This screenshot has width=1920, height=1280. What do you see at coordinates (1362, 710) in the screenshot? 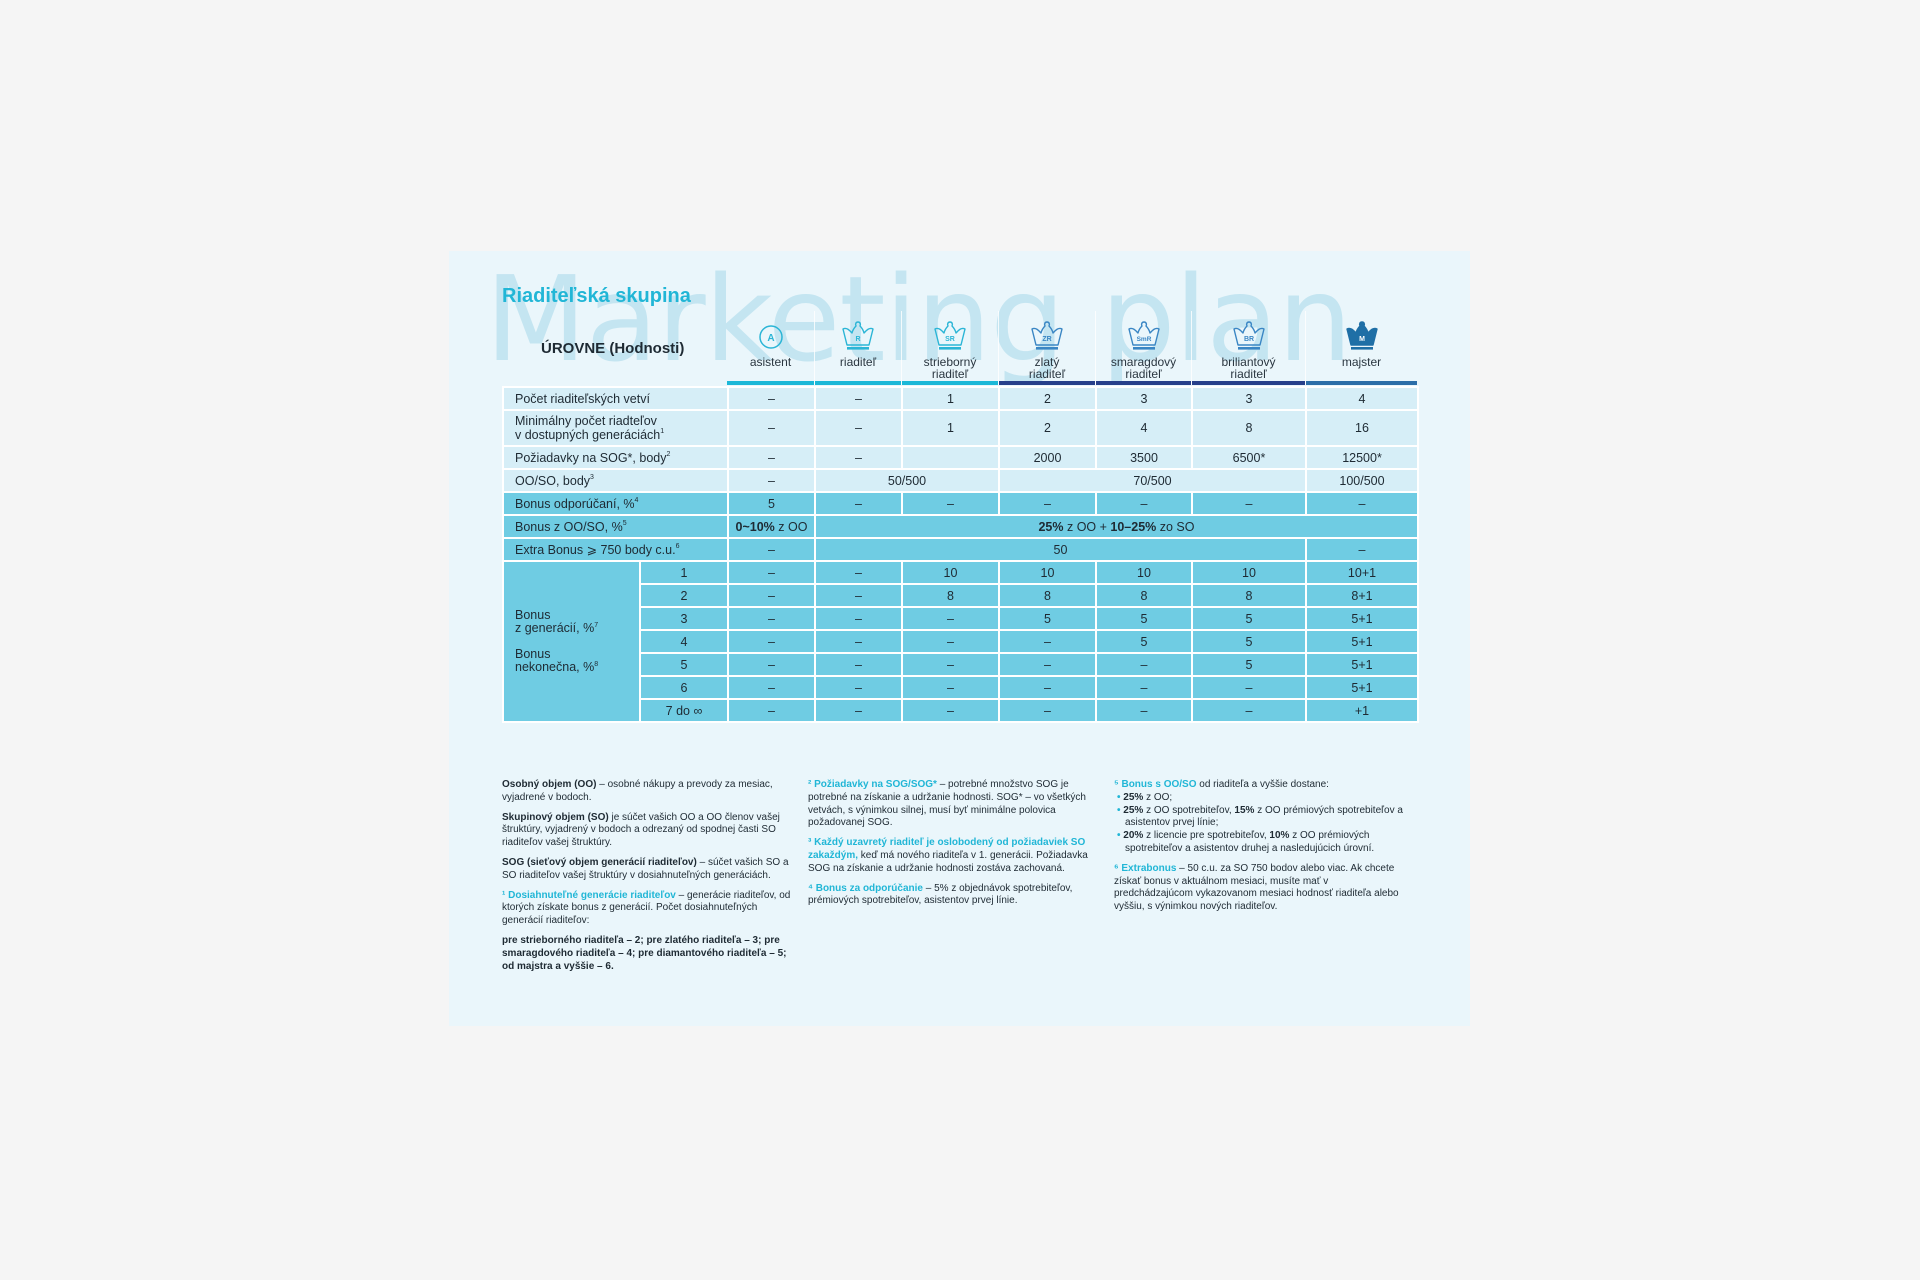
I see `table-cell: +1` at bounding box center [1362, 710].